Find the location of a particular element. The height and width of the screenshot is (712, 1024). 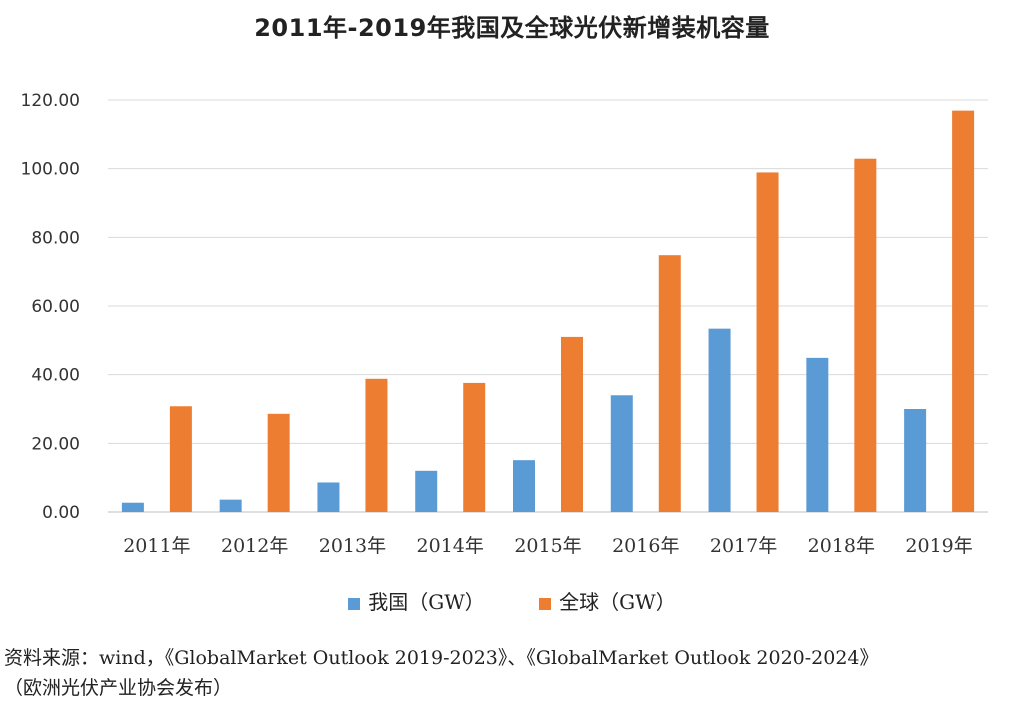

y-tick-label: 40.00 is located at coordinates (55, 376).